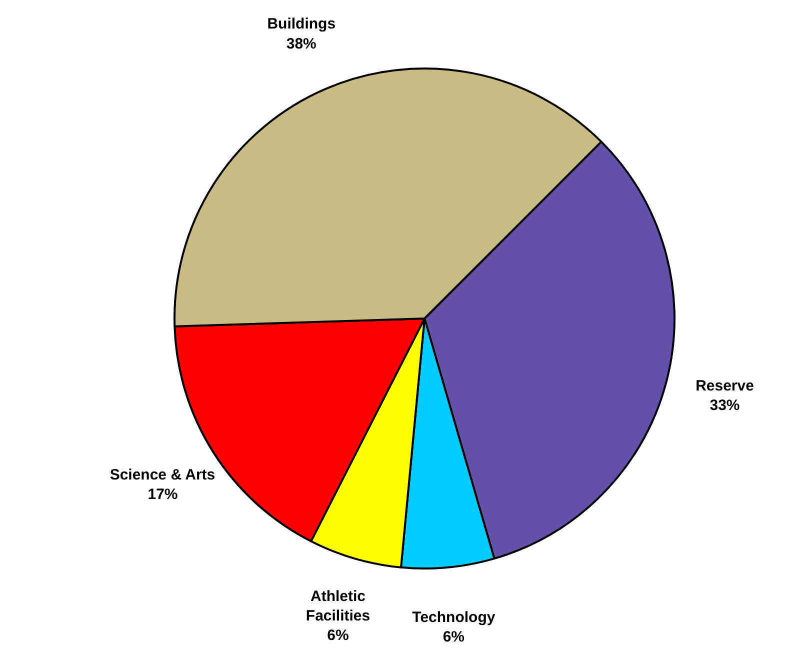  I want to click on data-label: 38%, so click(301, 43).